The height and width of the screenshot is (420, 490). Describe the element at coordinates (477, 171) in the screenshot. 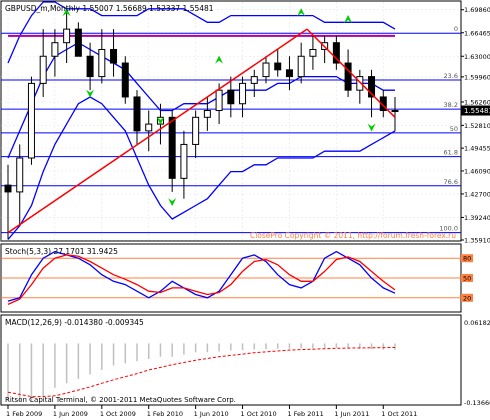

I see `y-tick-label: 1.46090` at that location.